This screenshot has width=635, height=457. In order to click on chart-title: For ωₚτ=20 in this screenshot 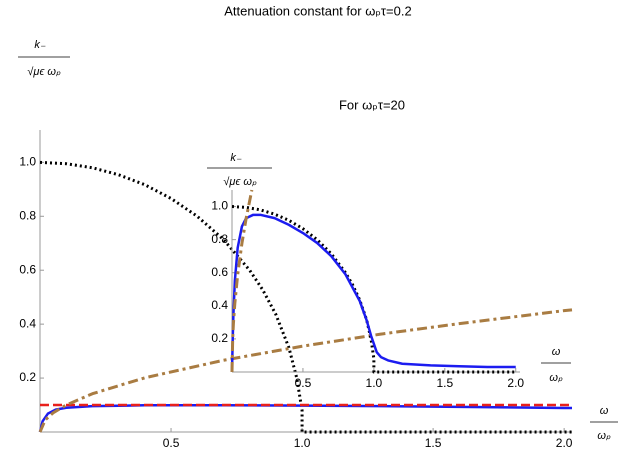, I will do `click(372, 104)`.